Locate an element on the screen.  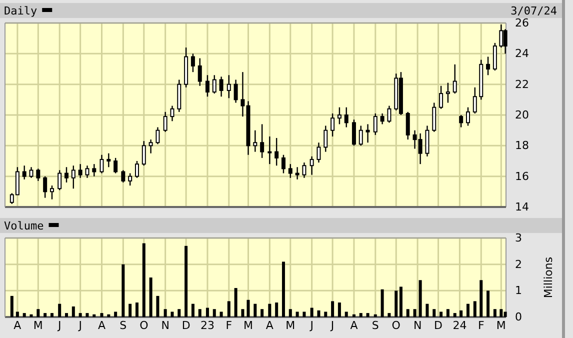
y-tick-label: 1 is located at coordinates (518, 291).